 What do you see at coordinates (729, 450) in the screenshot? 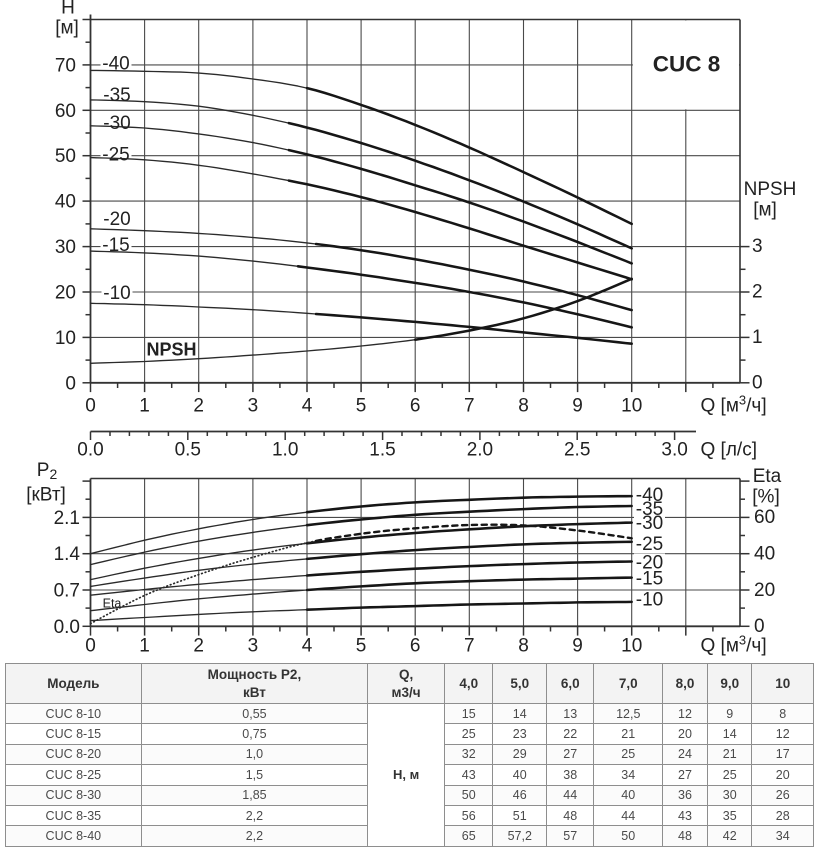
I see `svg-text: Q [л/с]` at bounding box center [729, 450].